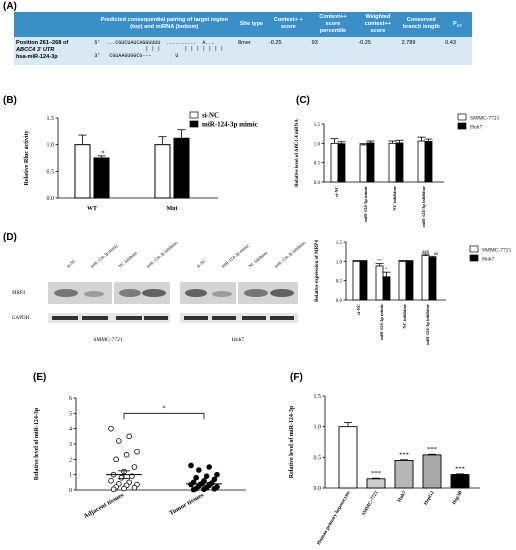  What do you see at coordinates (10, 100) in the screenshot?
I see `panel-label-b: (B)` at bounding box center [10, 100].